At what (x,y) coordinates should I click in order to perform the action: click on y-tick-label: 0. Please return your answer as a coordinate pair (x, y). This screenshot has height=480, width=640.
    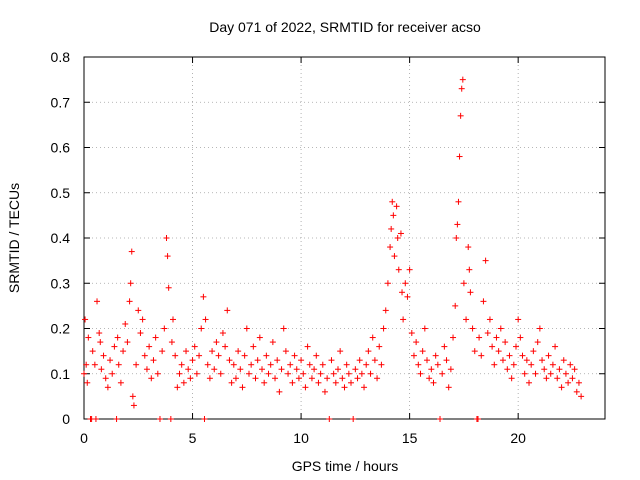
    Looking at the image, I should click on (66, 419).